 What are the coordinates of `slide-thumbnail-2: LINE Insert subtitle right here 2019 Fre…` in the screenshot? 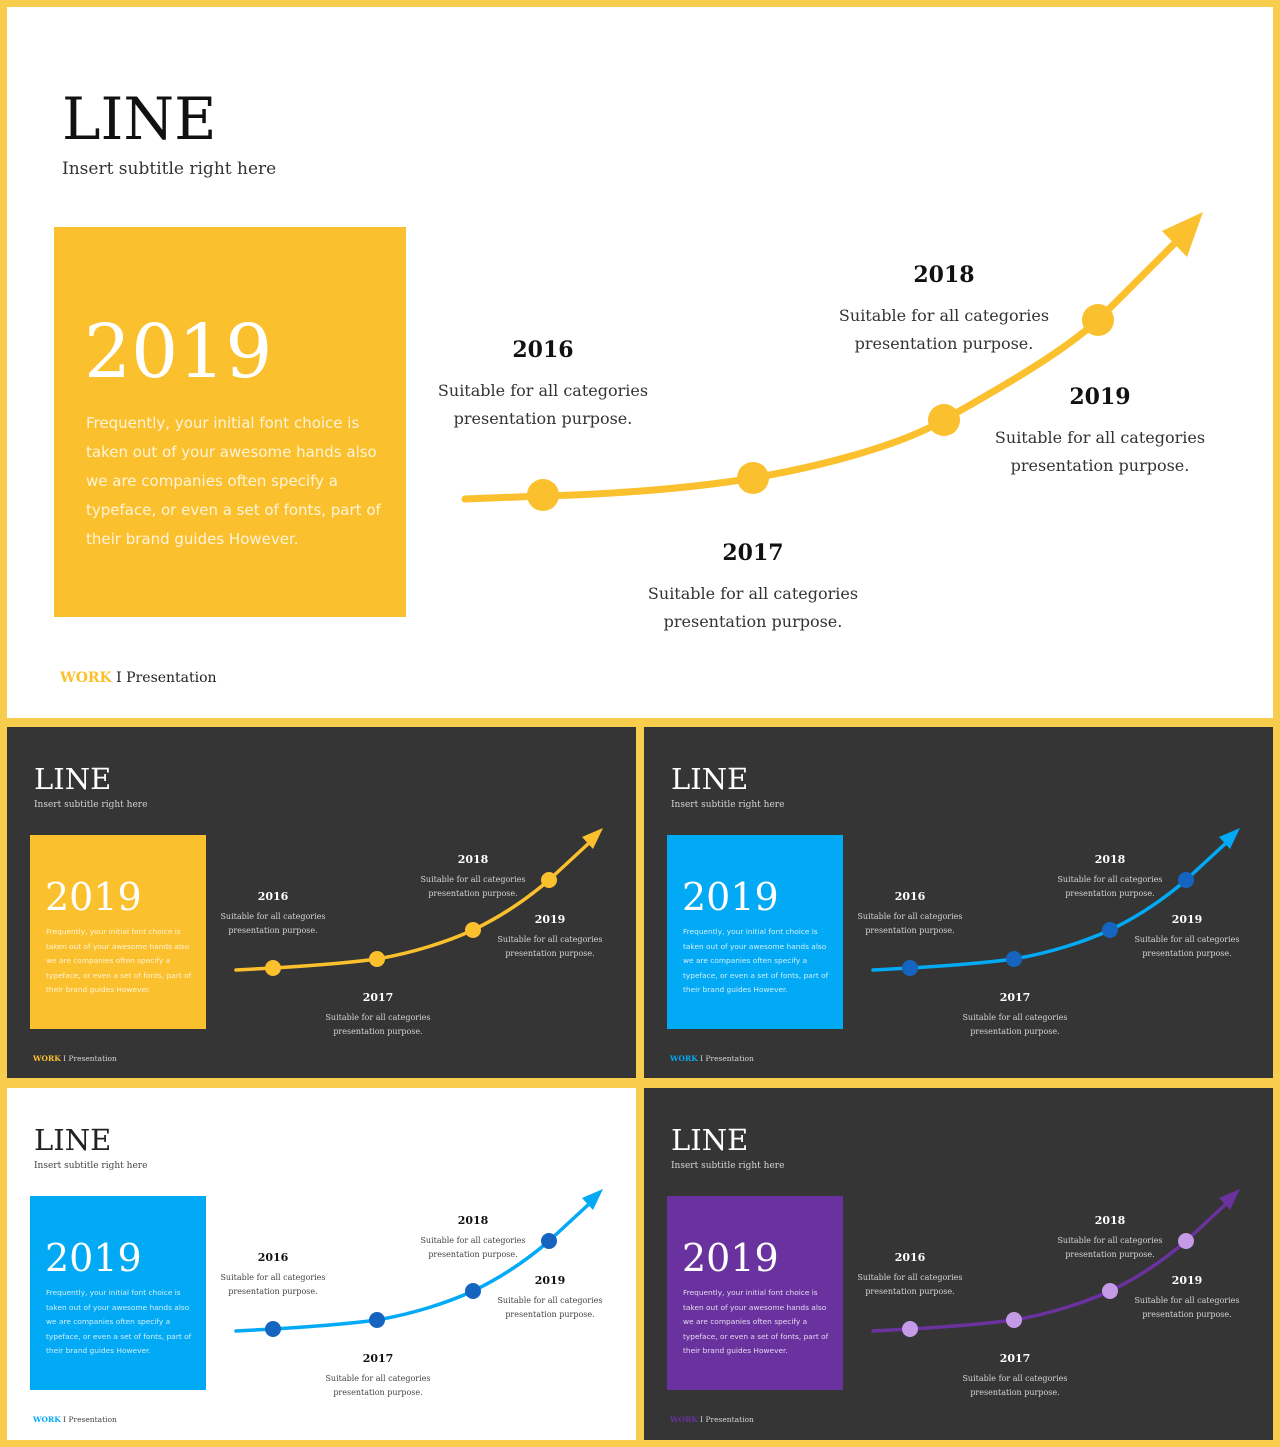 It's located at (958, 902).